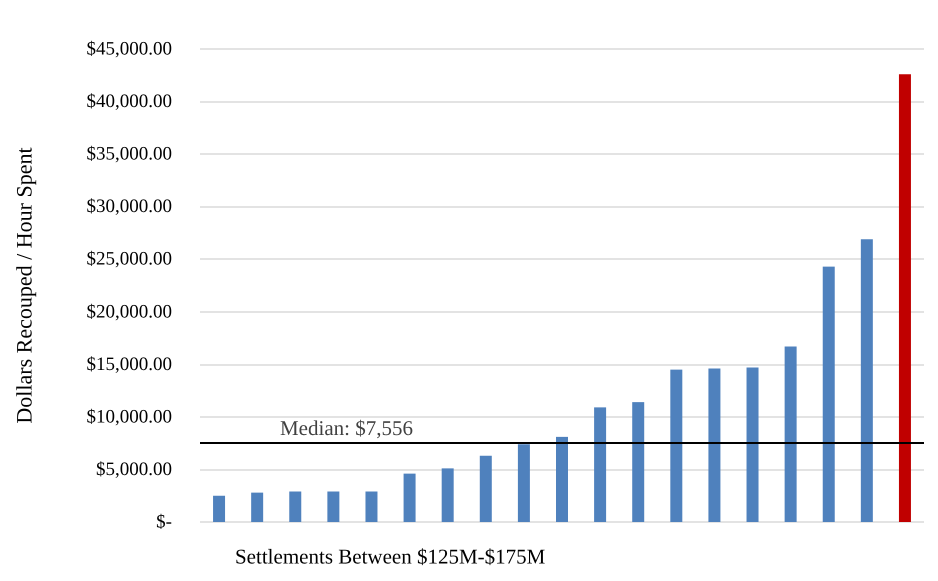 Image resolution: width=938 pixels, height=581 pixels. What do you see at coordinates (129, 154) in the screenshot?
I see `y-tick-label: $35,000.00` at bounding box center [129, 154].